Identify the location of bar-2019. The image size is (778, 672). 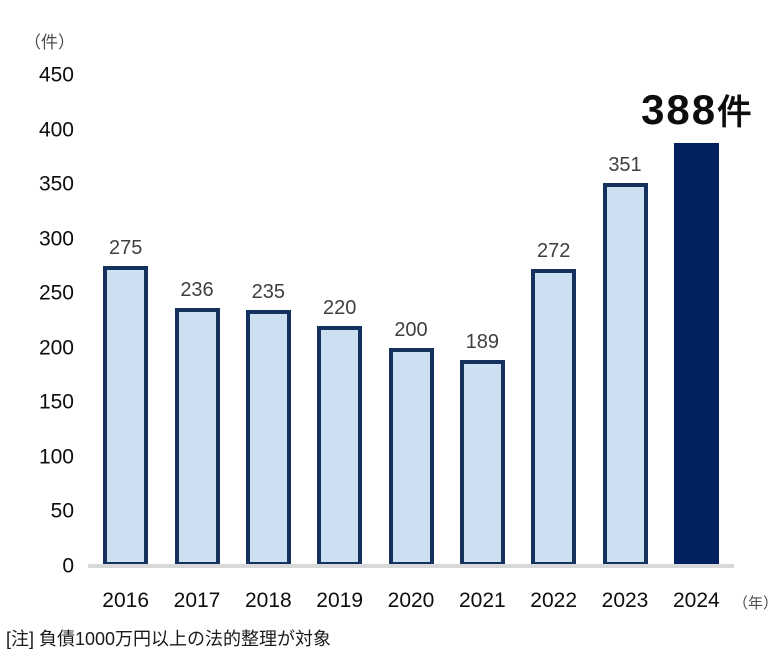
(340, 445).